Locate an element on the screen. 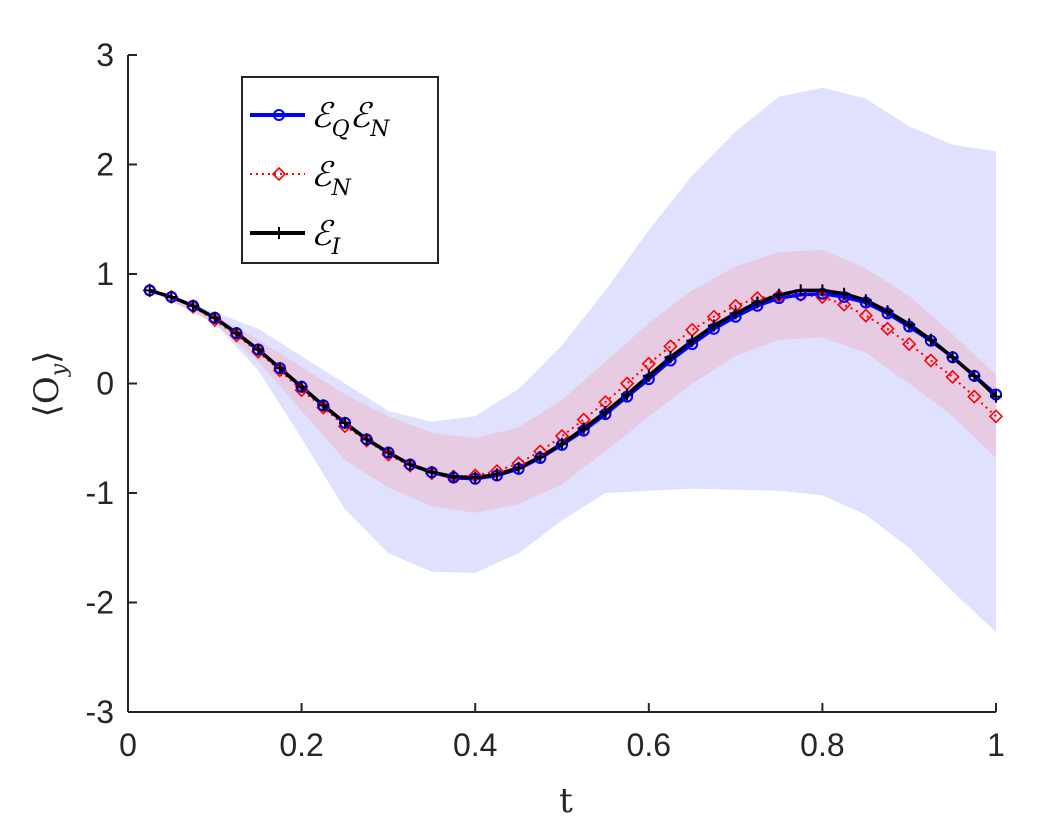 The height and width of the screenshot is (832, 1048). legend-entry-eqen: ℰQℰN is located at coordinates (320, 119).